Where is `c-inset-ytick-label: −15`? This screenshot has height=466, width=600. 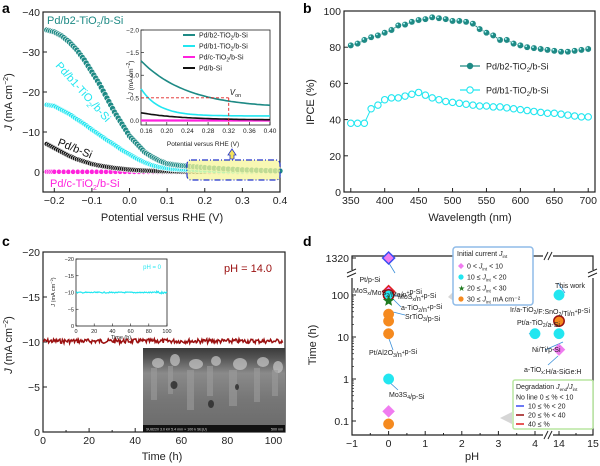 c-inset-ytick-label: −15 is located at coordinates (69, 277).